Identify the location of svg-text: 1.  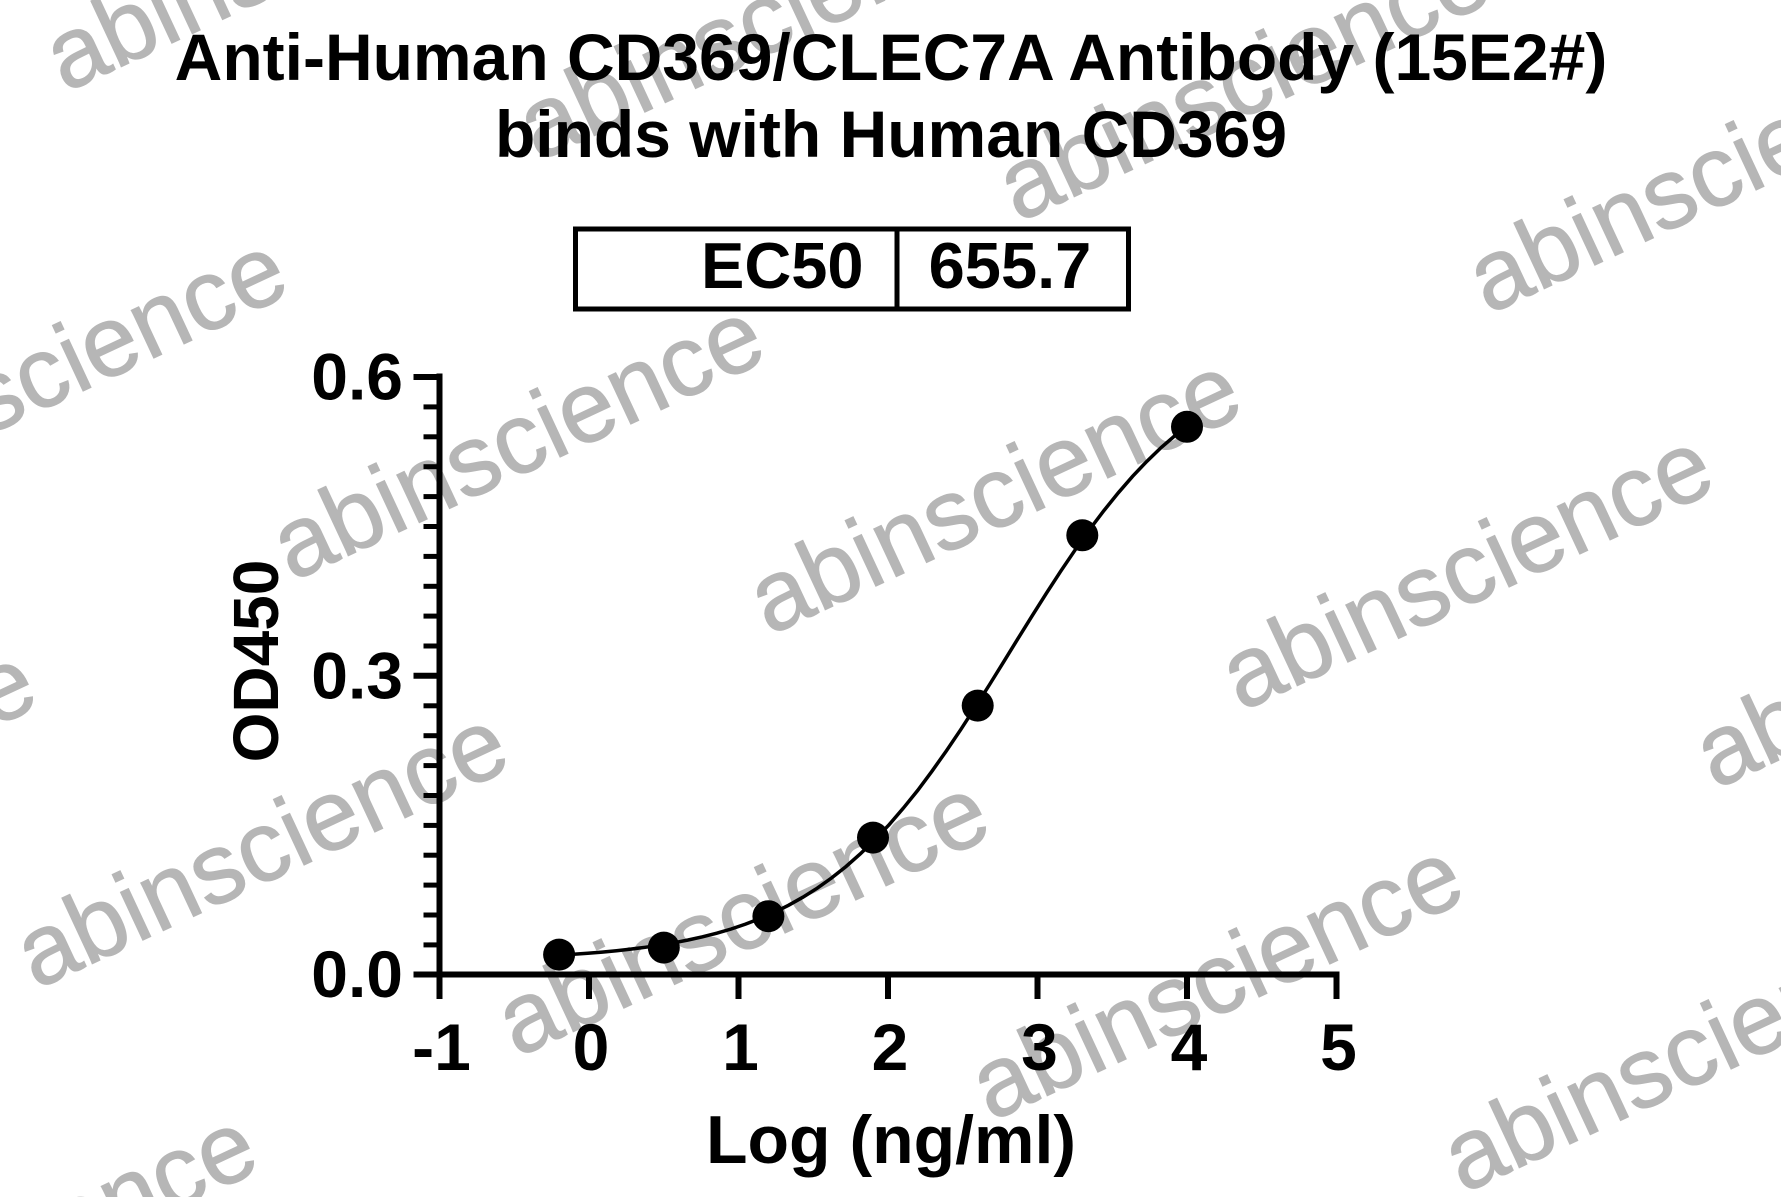
(740, 1047).